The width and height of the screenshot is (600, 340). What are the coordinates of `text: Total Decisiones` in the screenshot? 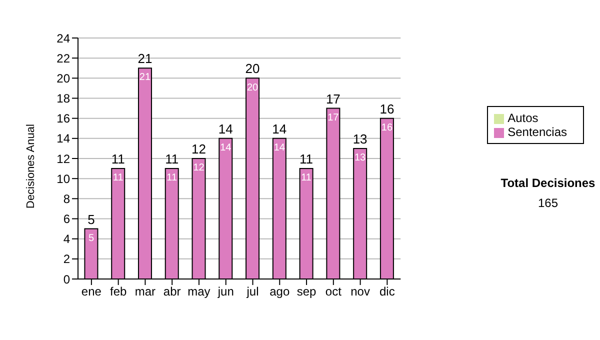 It's located at (548, 183).